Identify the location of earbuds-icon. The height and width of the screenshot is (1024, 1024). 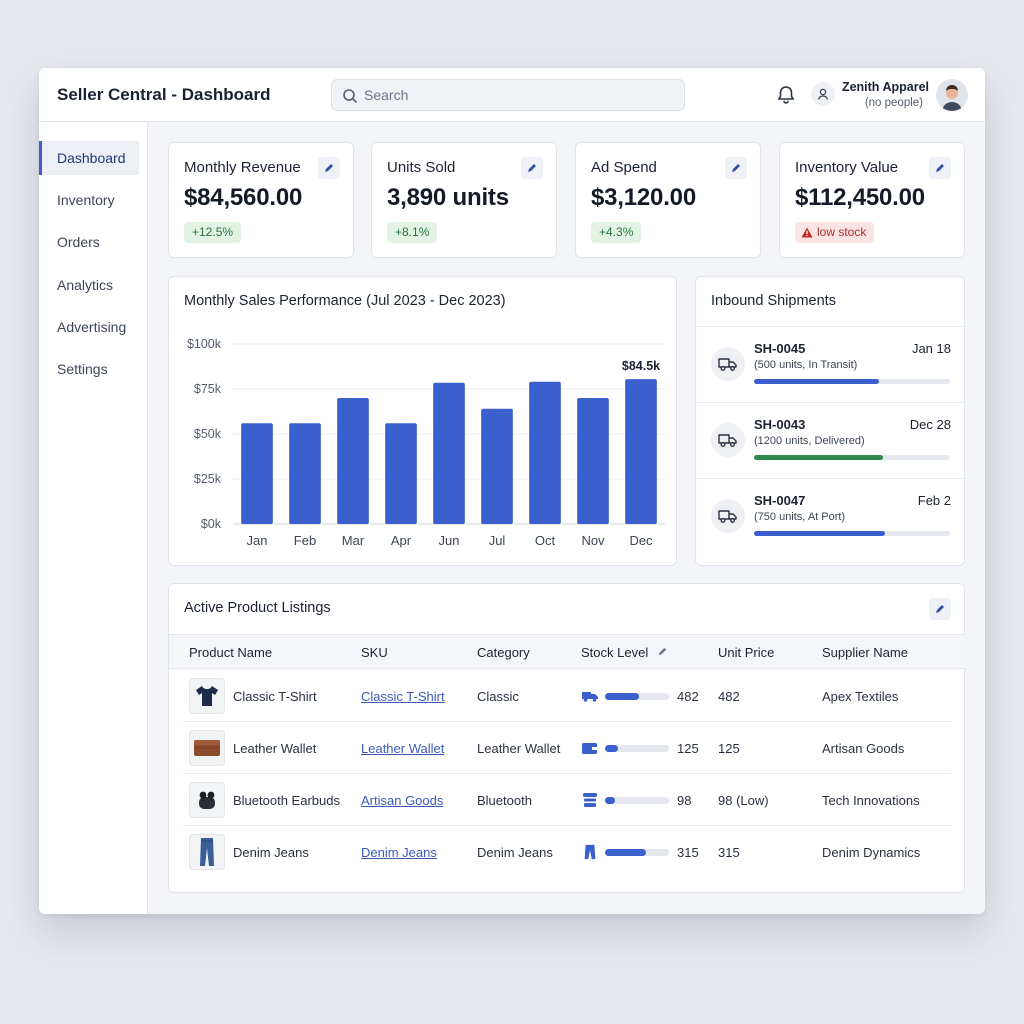
(590, 800).